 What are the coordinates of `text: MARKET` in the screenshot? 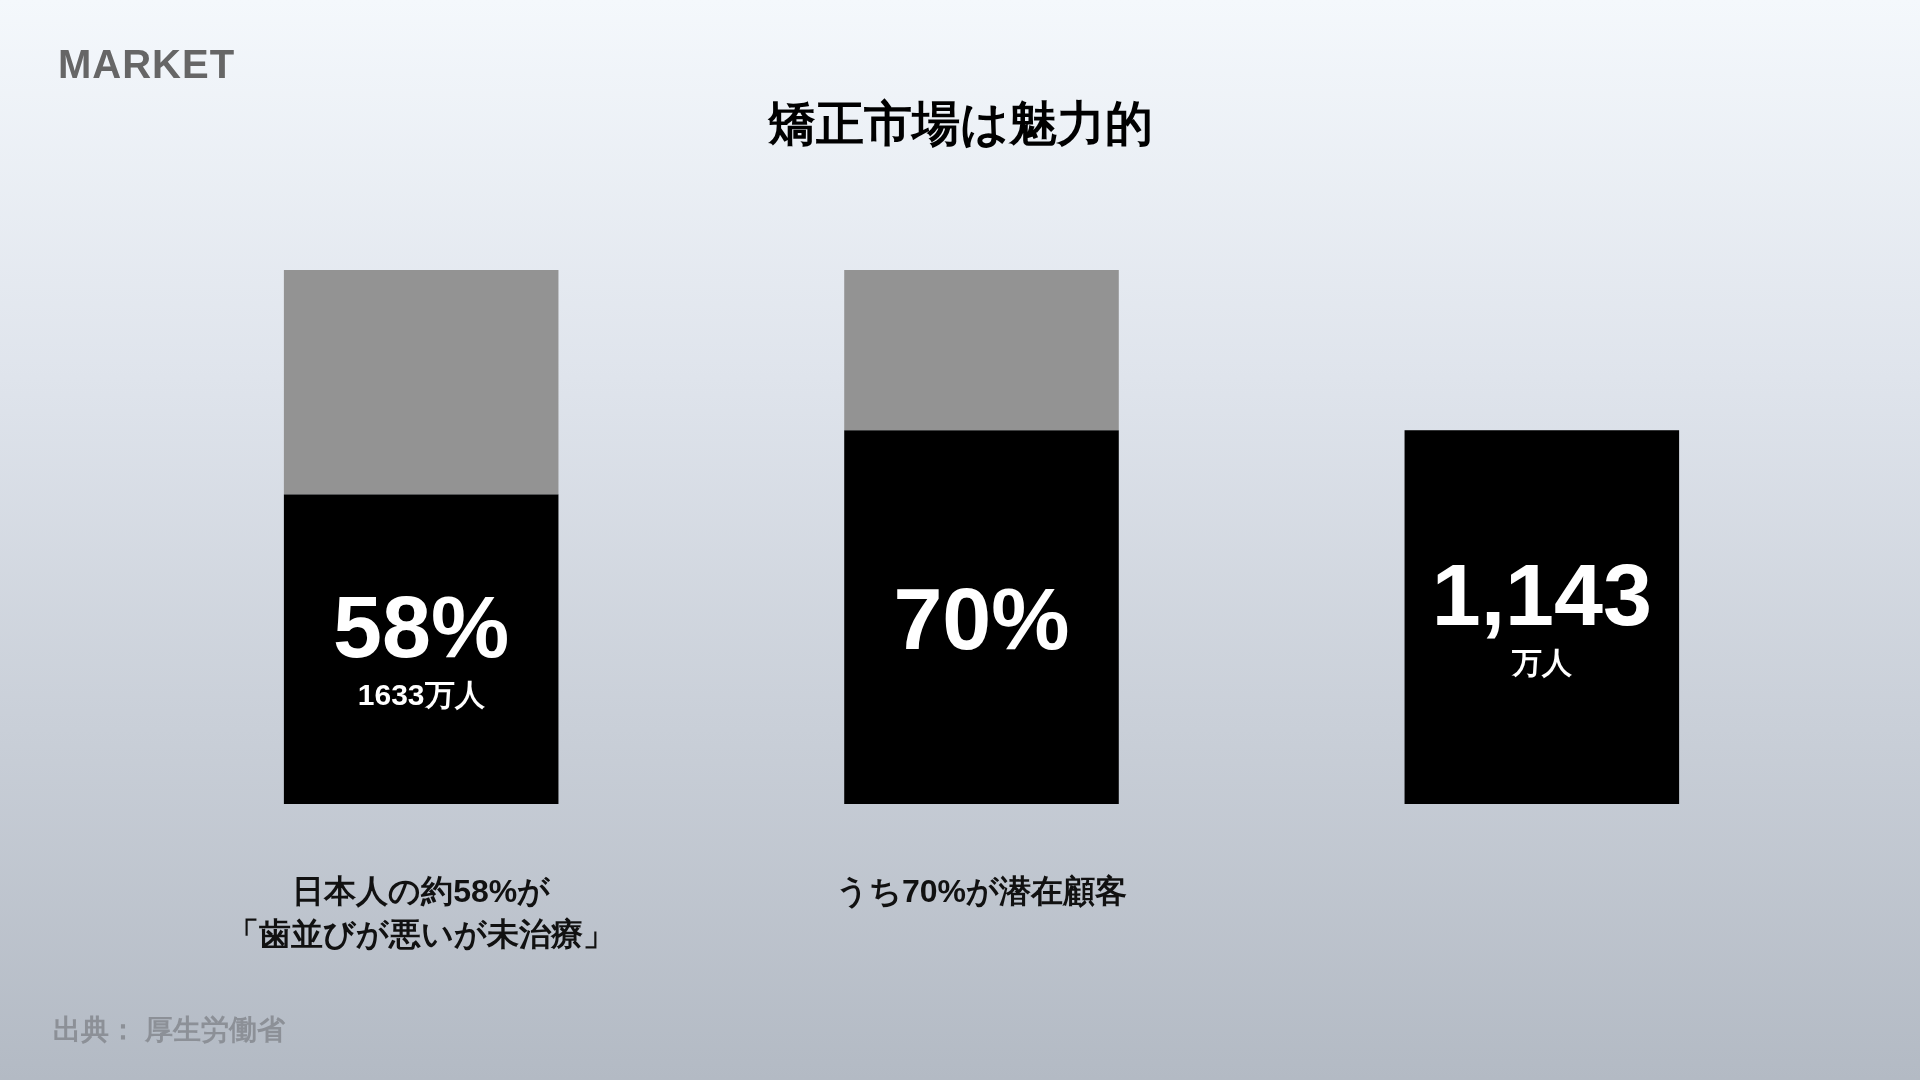 It's located at (147, 64).